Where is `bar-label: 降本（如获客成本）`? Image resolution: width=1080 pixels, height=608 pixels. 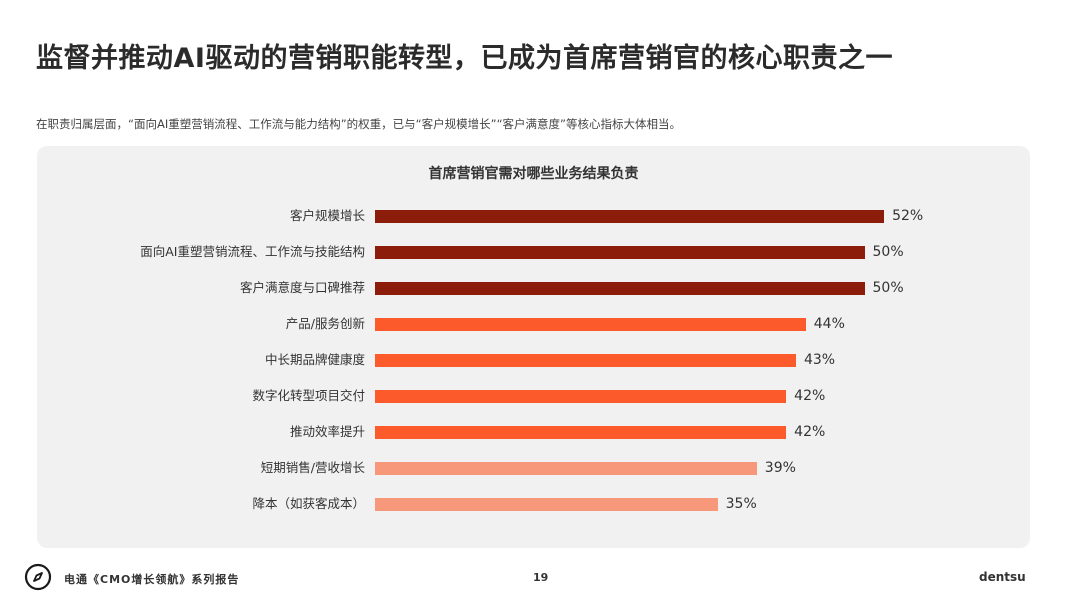 bar-label: 降本（如获客成本） is located at coordinates (308, 503).